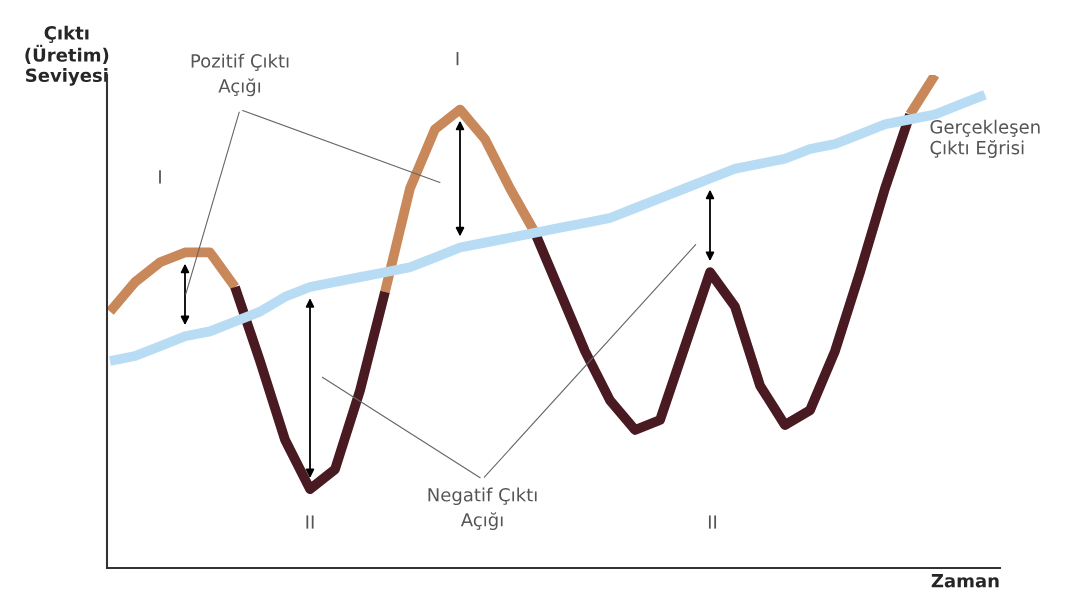 The height and width of the screenshot is (608, 1091). Describe the element at coordinates (67, 55) in the screenshot. I see `y-axis-title: Çıktı (Üretim) Seviyesi` at that location.